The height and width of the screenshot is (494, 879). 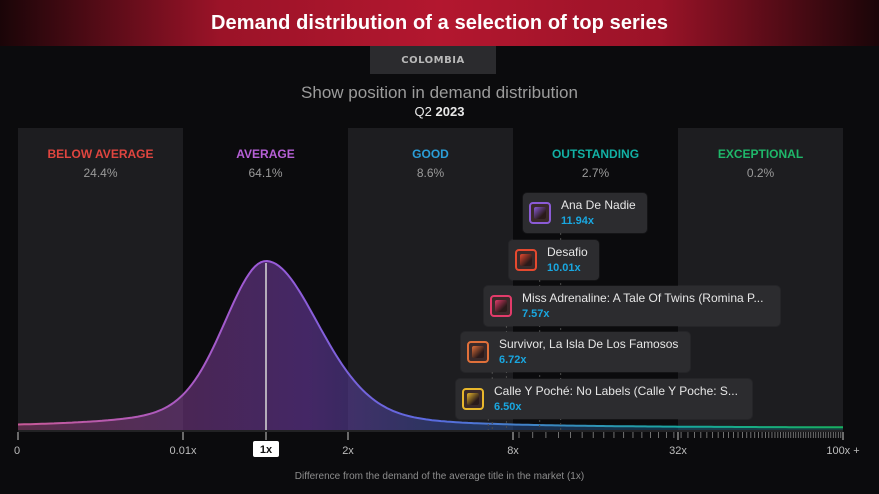 I want to click on band-label: EXCEPTIONAL, so click(x=760, y=154).